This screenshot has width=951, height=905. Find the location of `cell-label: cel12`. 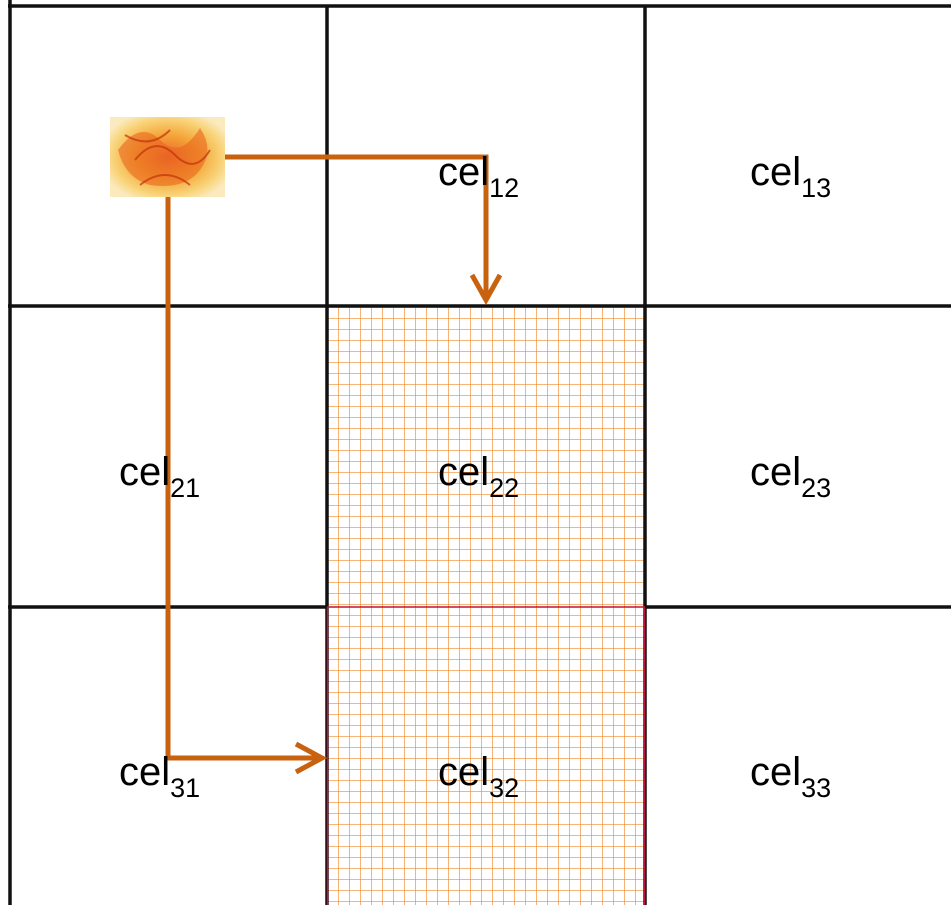

cell-label: cel12 is located at coordinates (478, 176).